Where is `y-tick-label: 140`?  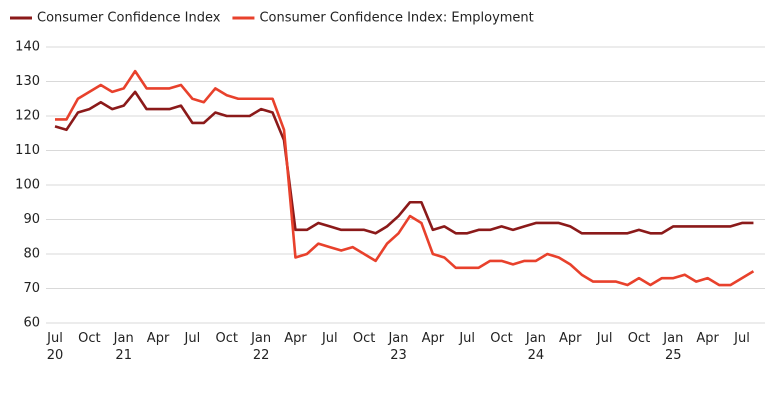
y-tick-label: 140 is located at coordinates (27, 47).